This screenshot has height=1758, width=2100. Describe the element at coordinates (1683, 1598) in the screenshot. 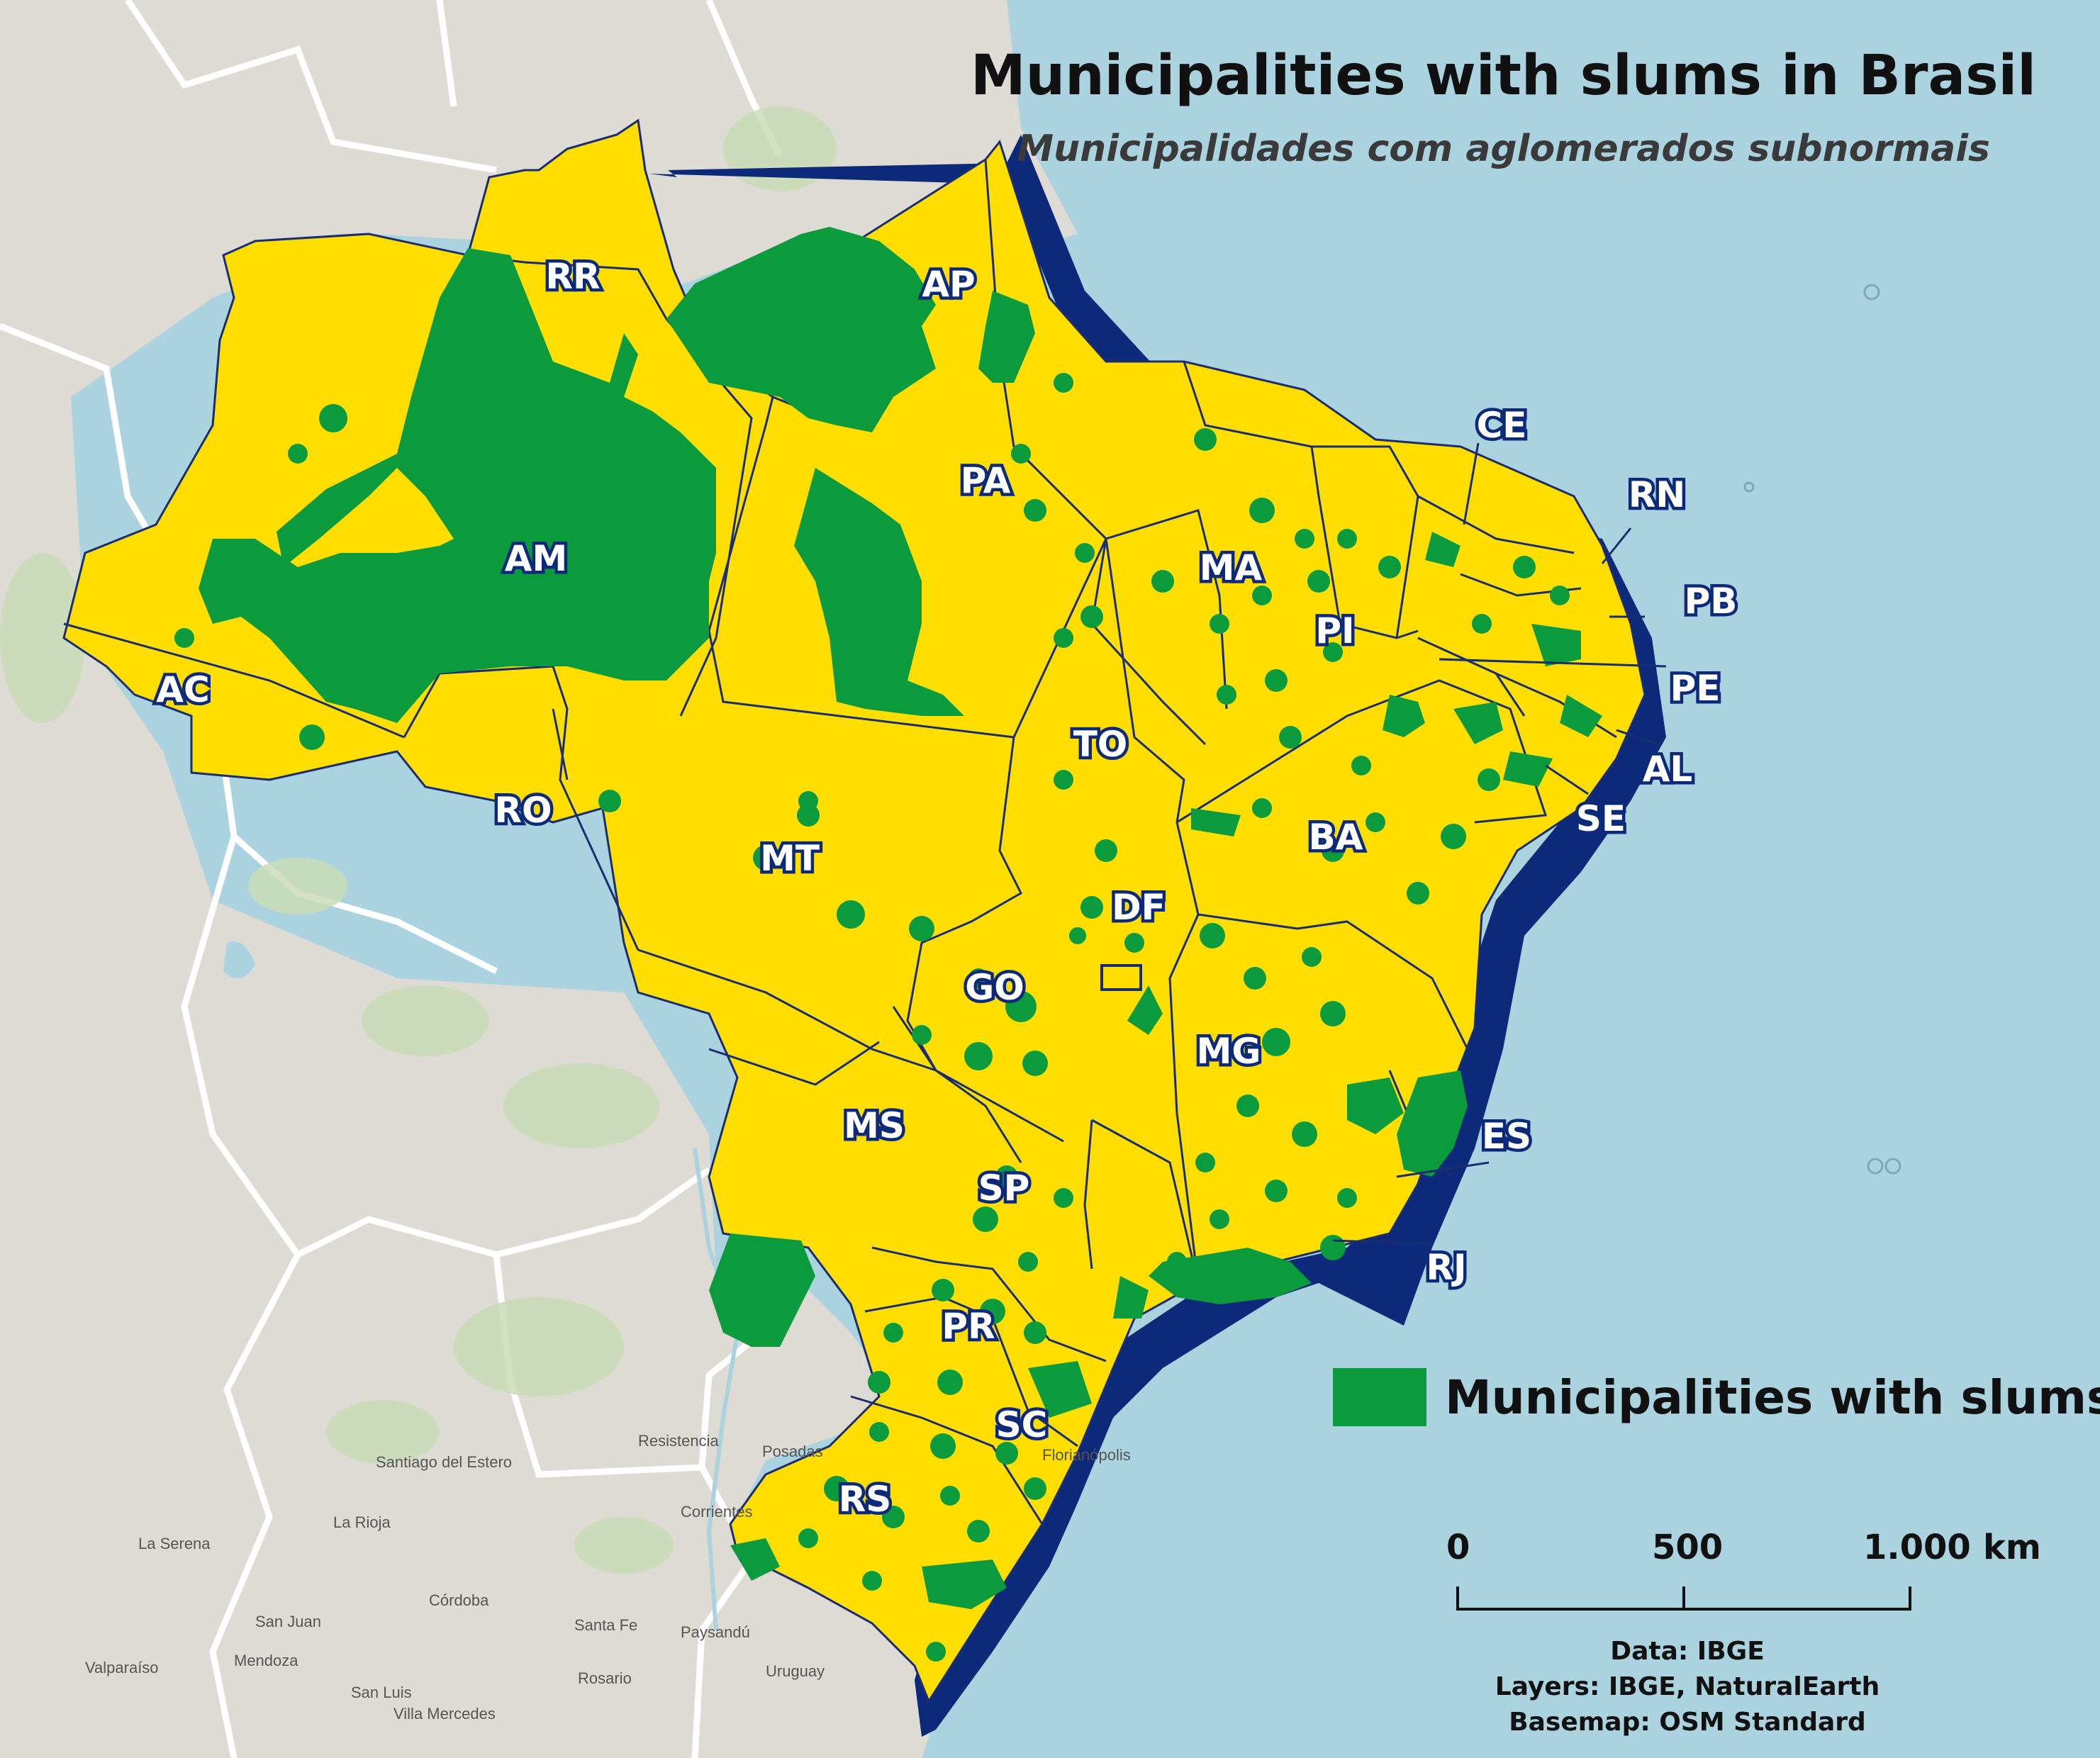

I see `scale-bar` at that location.